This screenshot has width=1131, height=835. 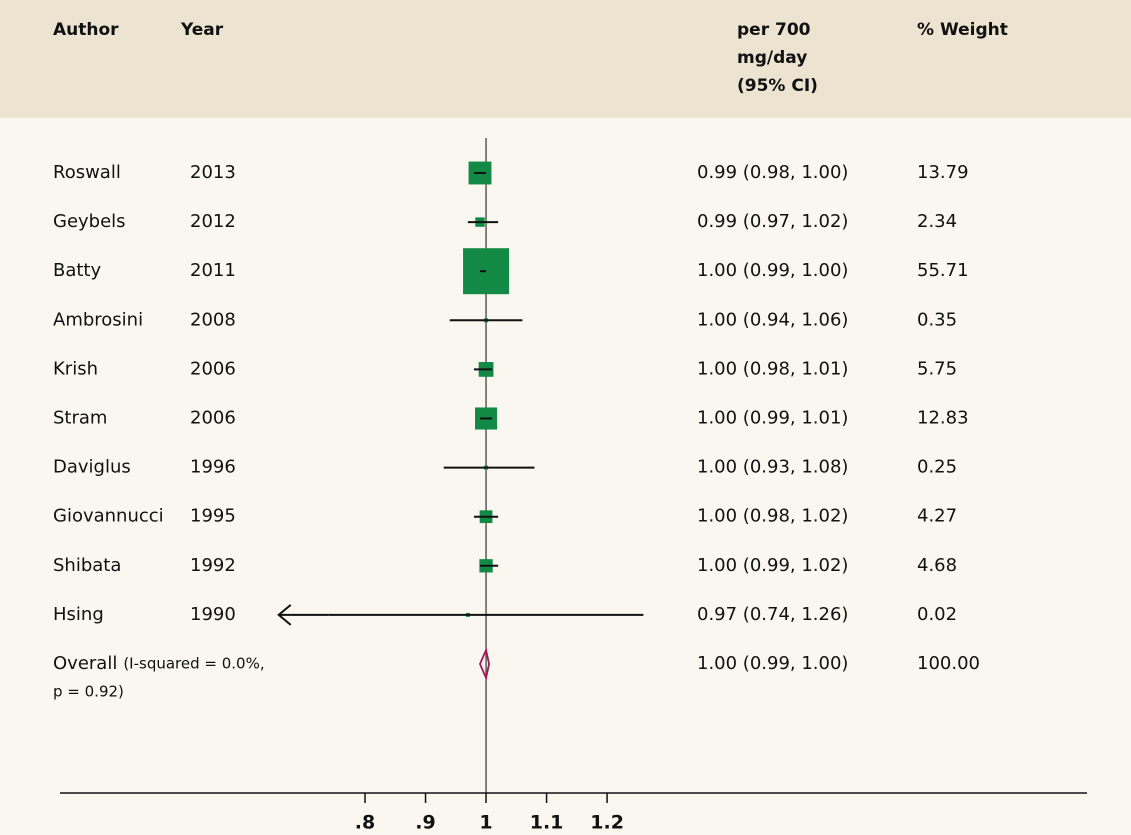 I want to click on header-ci: mg/day, so click(x=772, y=58).